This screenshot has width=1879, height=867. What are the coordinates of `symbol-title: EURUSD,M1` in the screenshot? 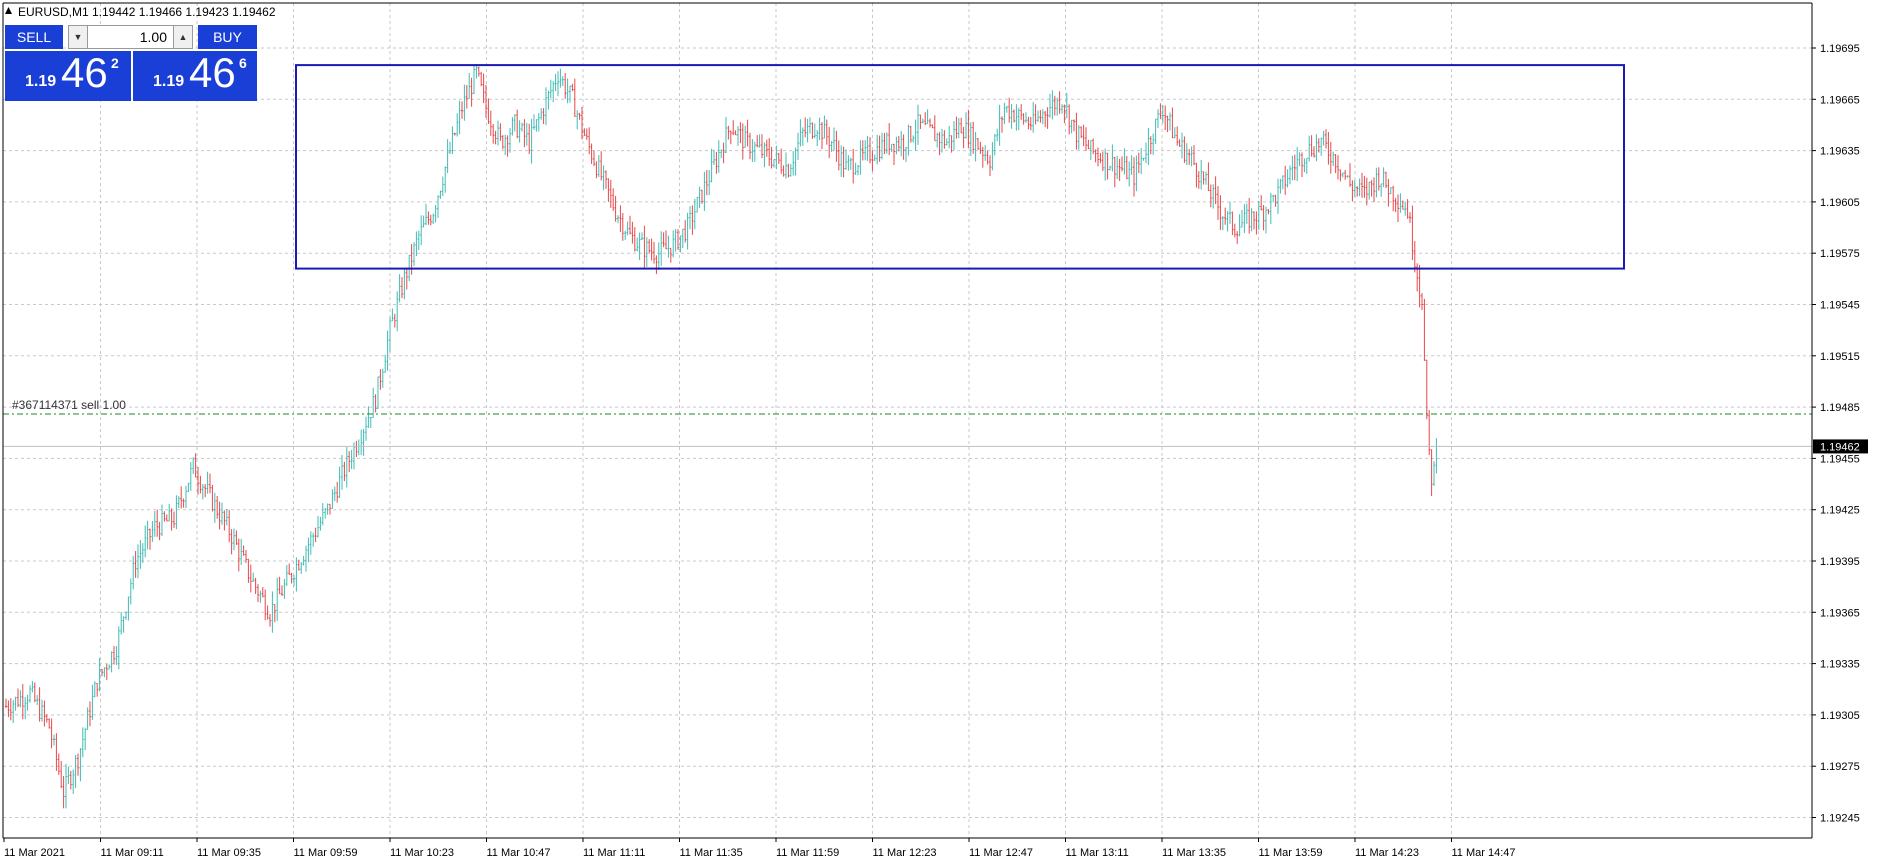 It's located at (53, 12).